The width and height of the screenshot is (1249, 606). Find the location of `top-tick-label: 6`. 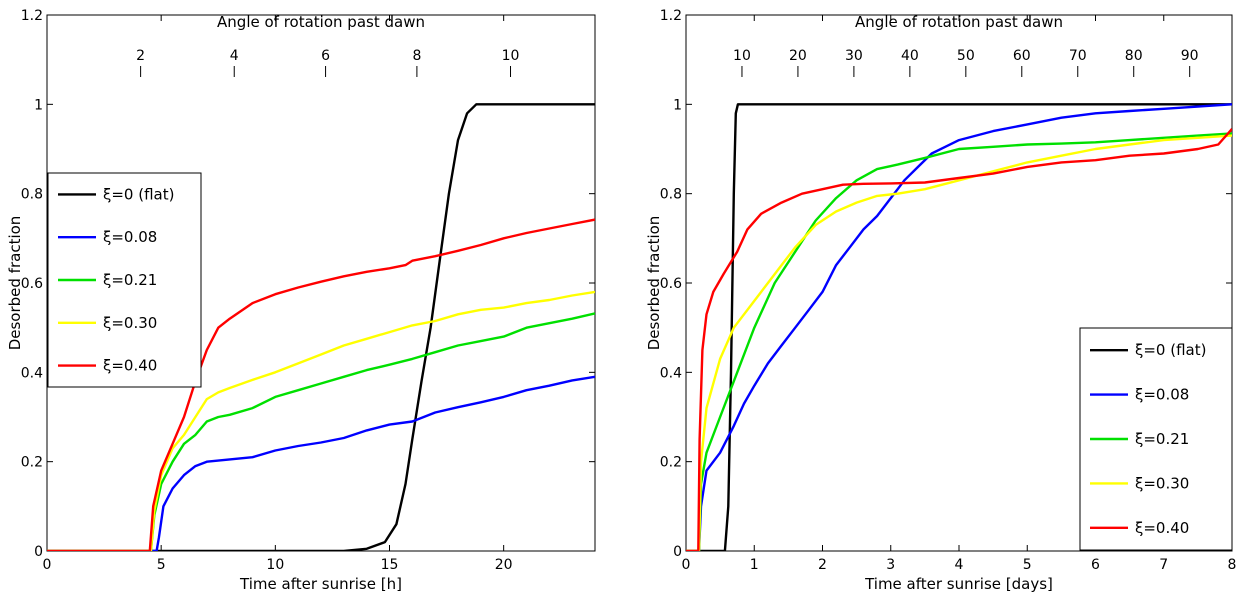

top-tick-label: 6 is located at coordinates (325, 56).